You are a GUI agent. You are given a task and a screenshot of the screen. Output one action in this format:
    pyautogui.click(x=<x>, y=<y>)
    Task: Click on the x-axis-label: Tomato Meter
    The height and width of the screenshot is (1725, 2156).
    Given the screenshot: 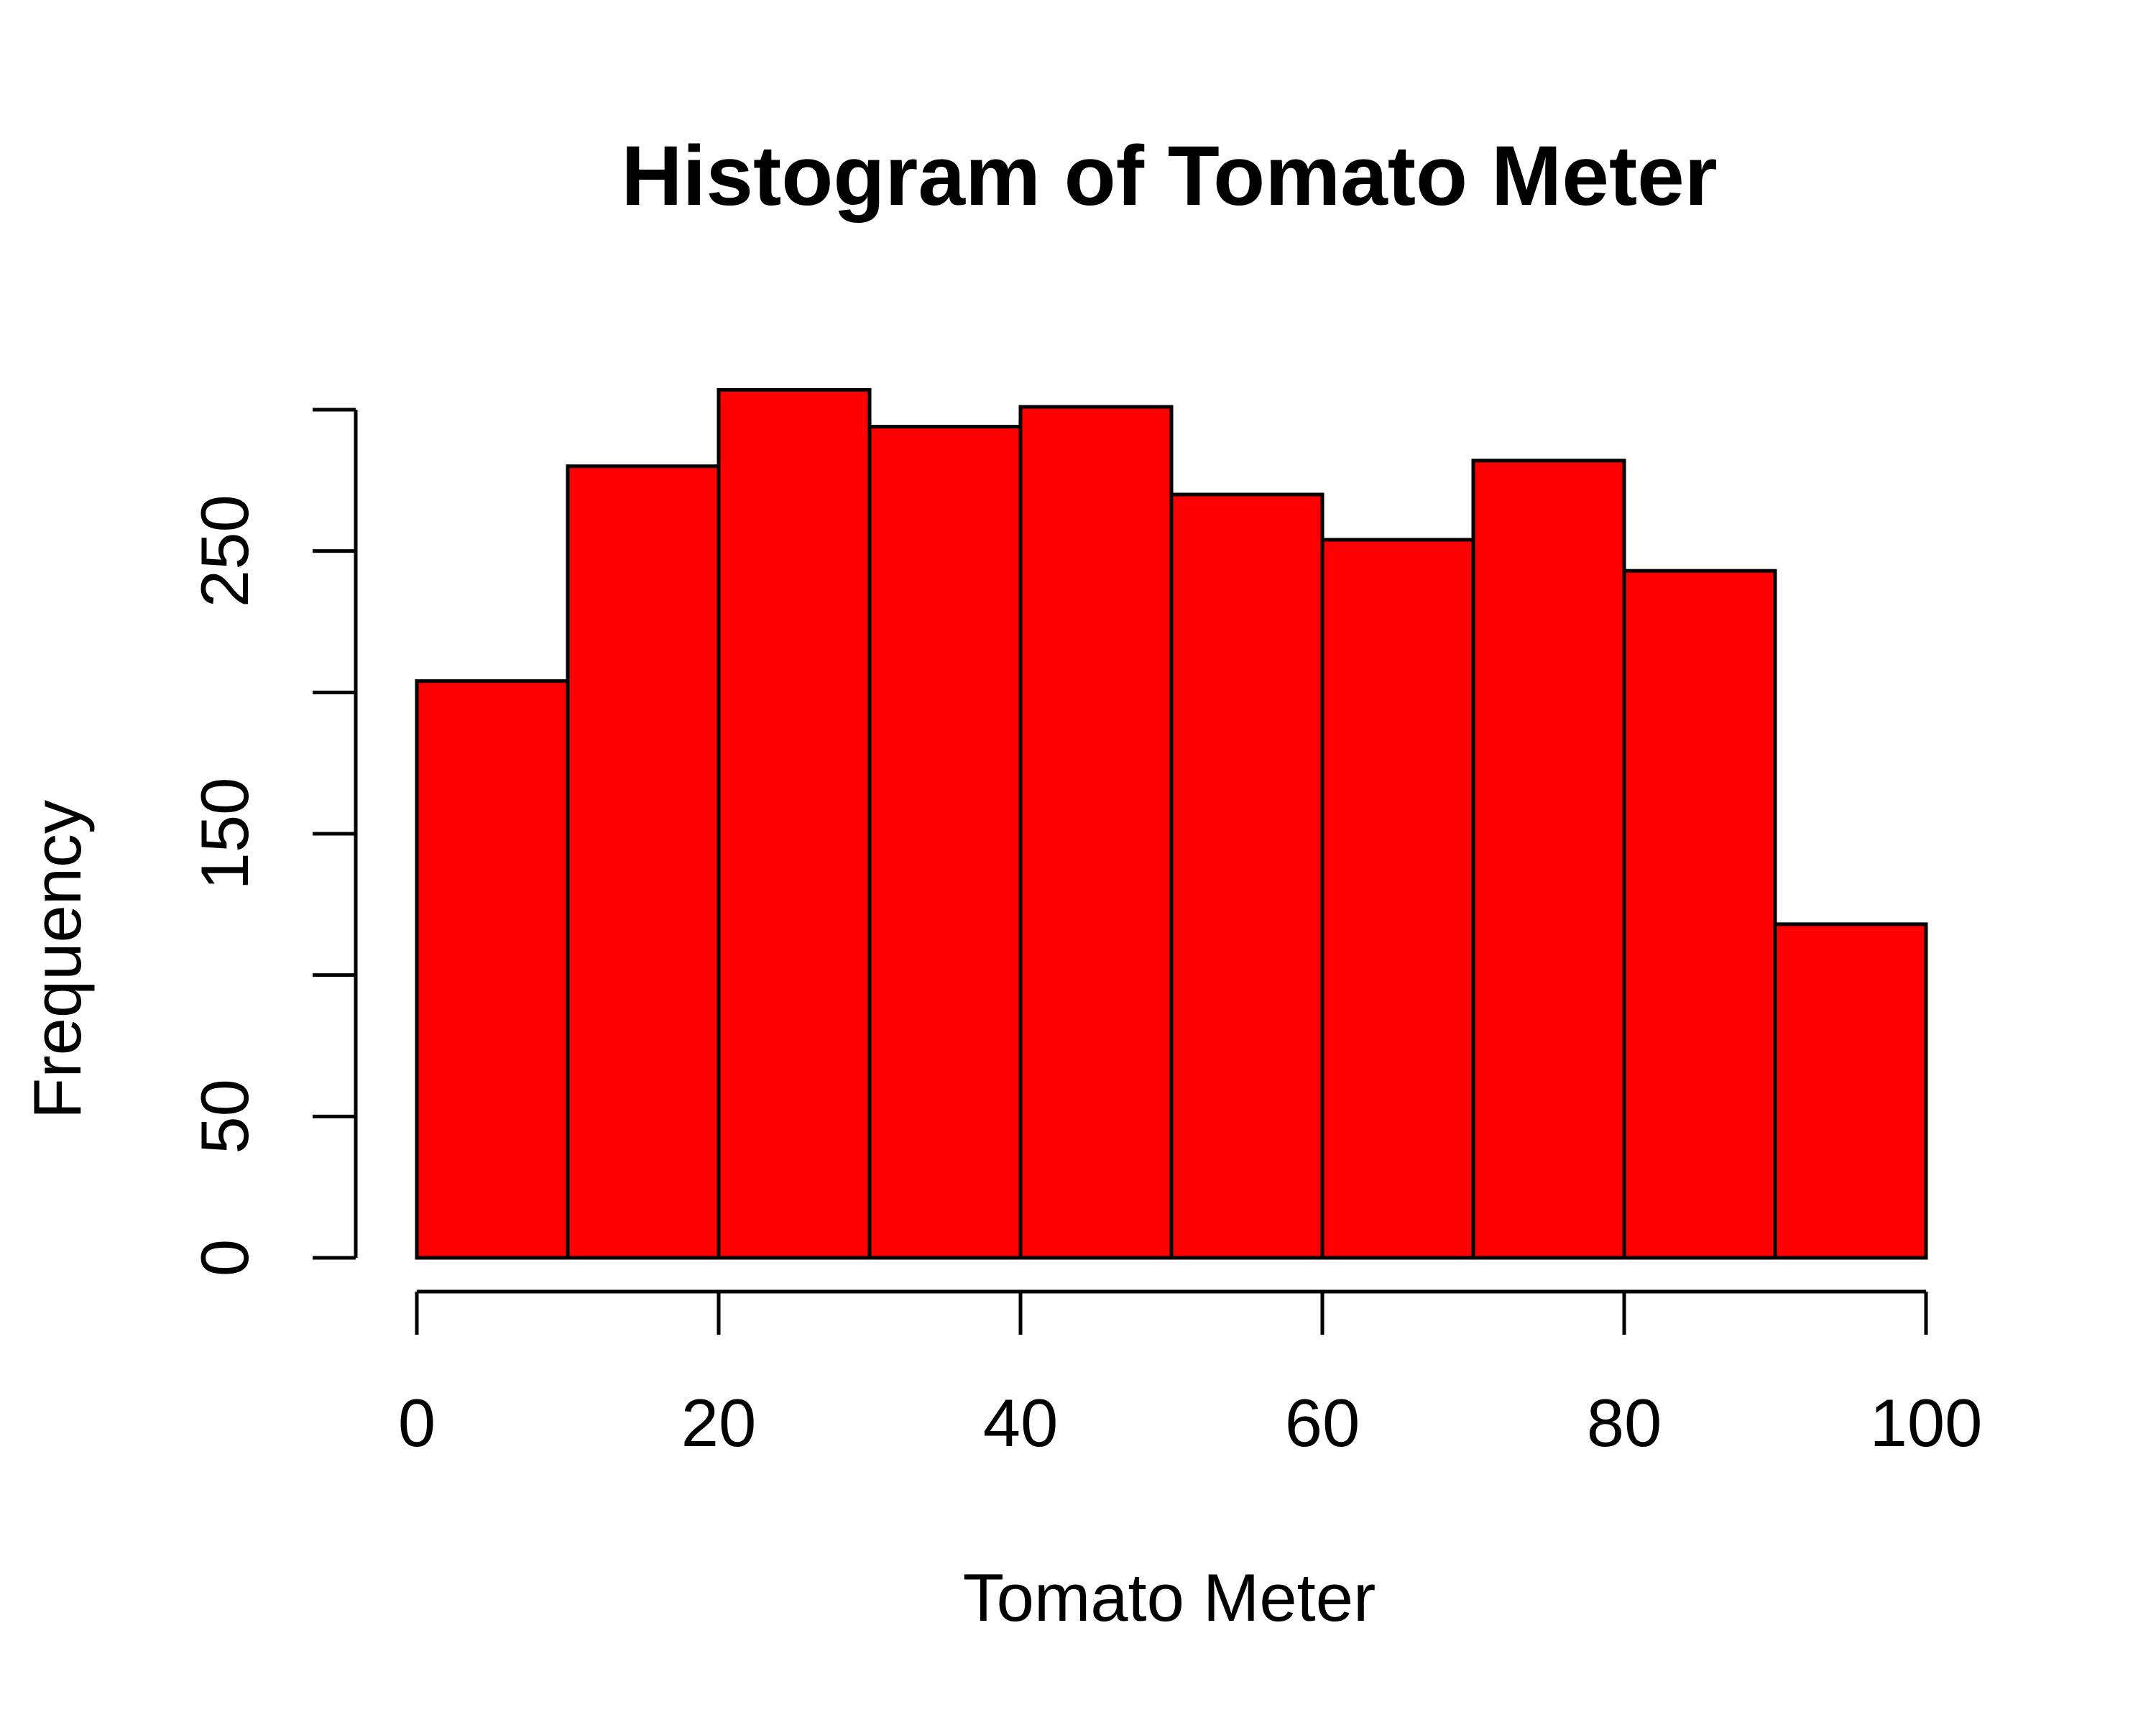 What is the action you would take?
    pyautogui.click(x=1169, y=1597)
    